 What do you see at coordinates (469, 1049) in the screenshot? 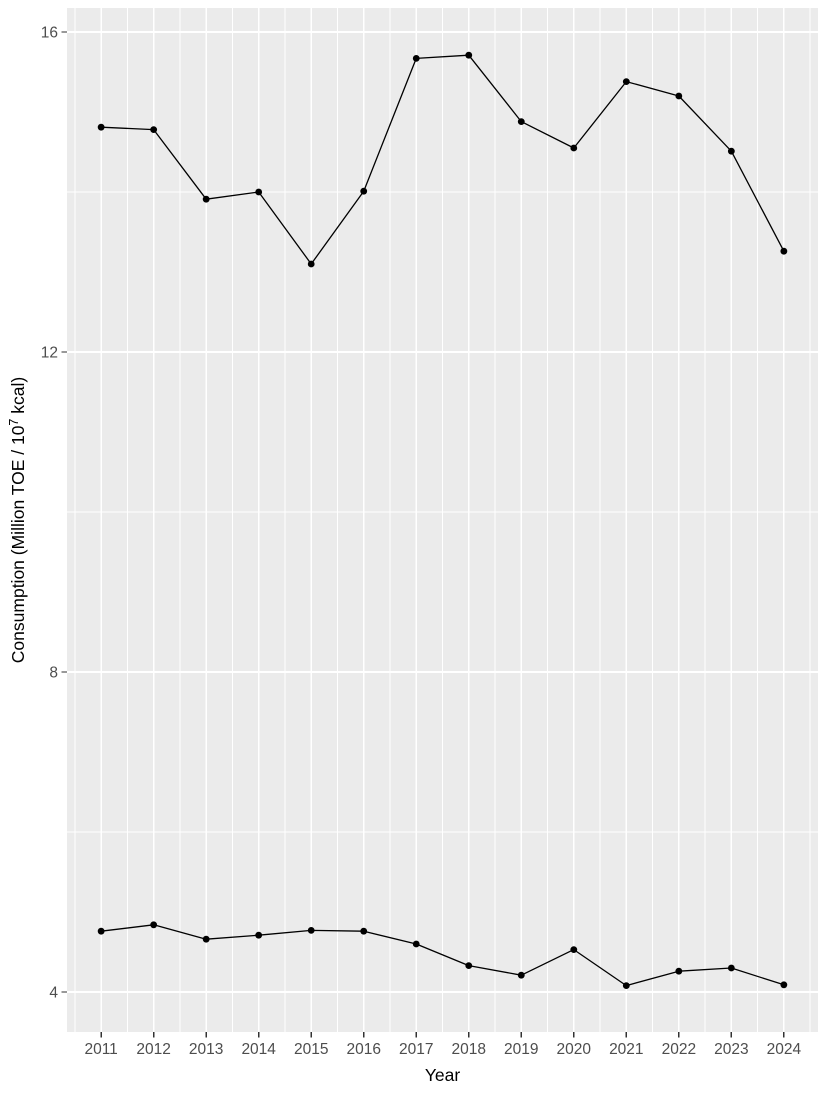
I see `x-tick-label: 2018` at bounding box center [469, 1049].